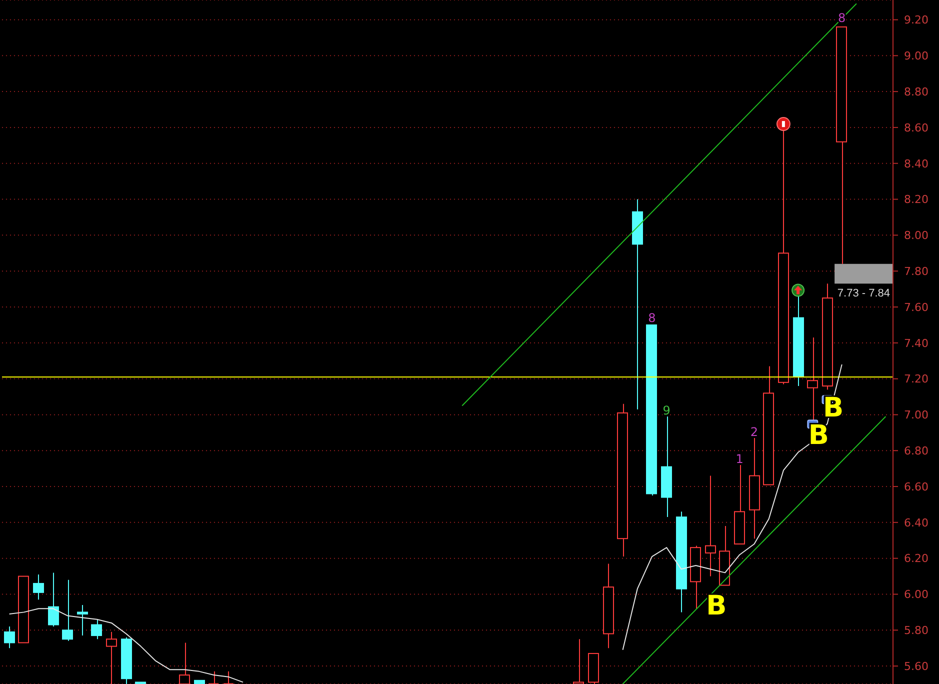 The height and width of the screenshot is (684, 939). Describe the element at coordinates (916, 127) in the screenshot. I see `y-tick-label: 8.60` at that location.